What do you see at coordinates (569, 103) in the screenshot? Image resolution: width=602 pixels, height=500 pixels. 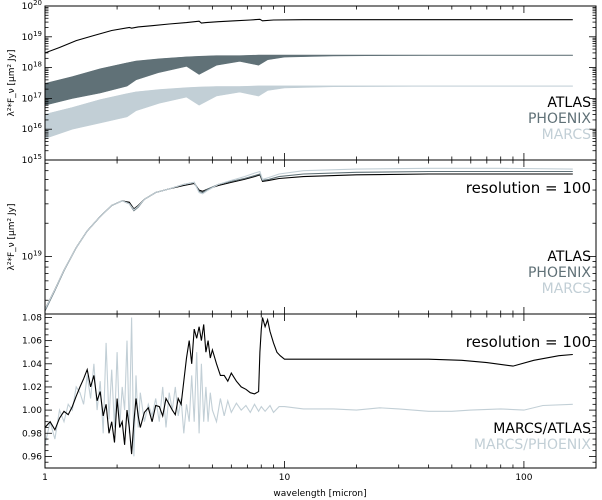 I see `top-legend-atlas: ATLAS` at bounding box center [569, 103].